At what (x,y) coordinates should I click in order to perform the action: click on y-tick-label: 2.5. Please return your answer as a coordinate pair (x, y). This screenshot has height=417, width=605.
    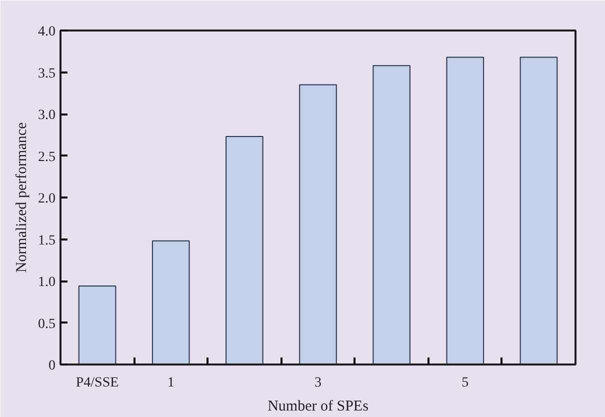
    Looking at the image, I should click on (47, 157).